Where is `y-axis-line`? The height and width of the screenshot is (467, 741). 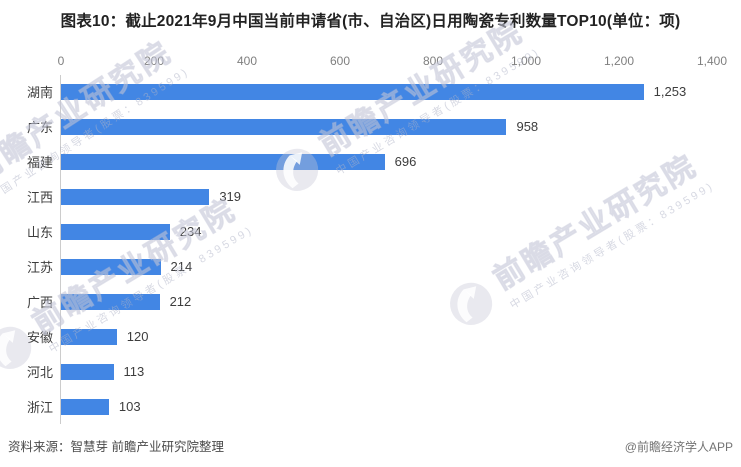
y-axis-line is located at coordinates (60, 249).